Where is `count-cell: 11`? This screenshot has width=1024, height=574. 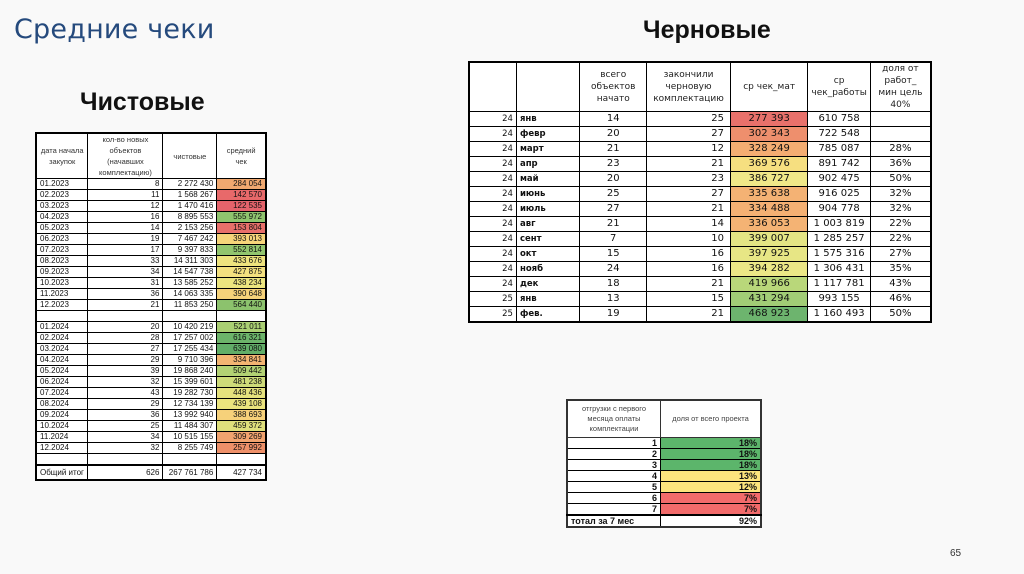
count-cell: 11 is located at coordinates (125, 195).